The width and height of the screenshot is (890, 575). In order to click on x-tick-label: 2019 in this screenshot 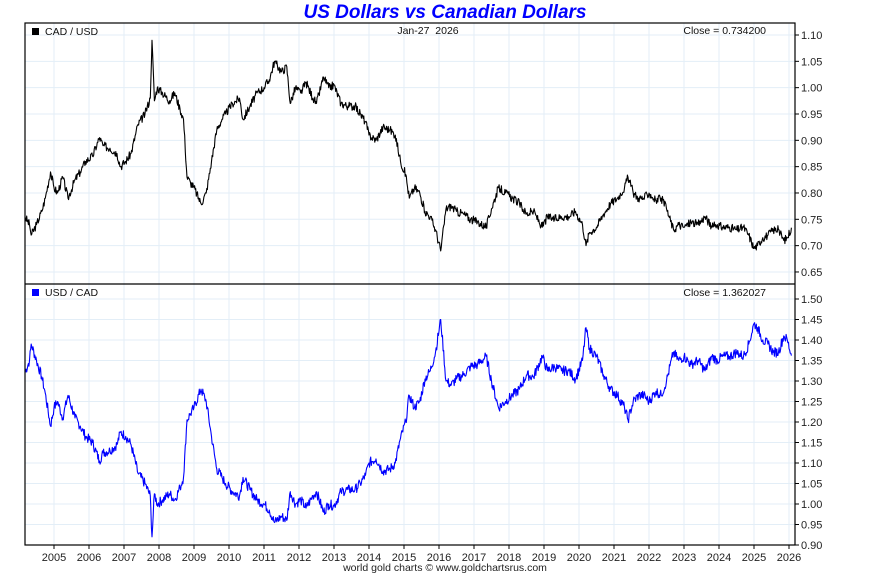, I will do `click(544, 558)`.